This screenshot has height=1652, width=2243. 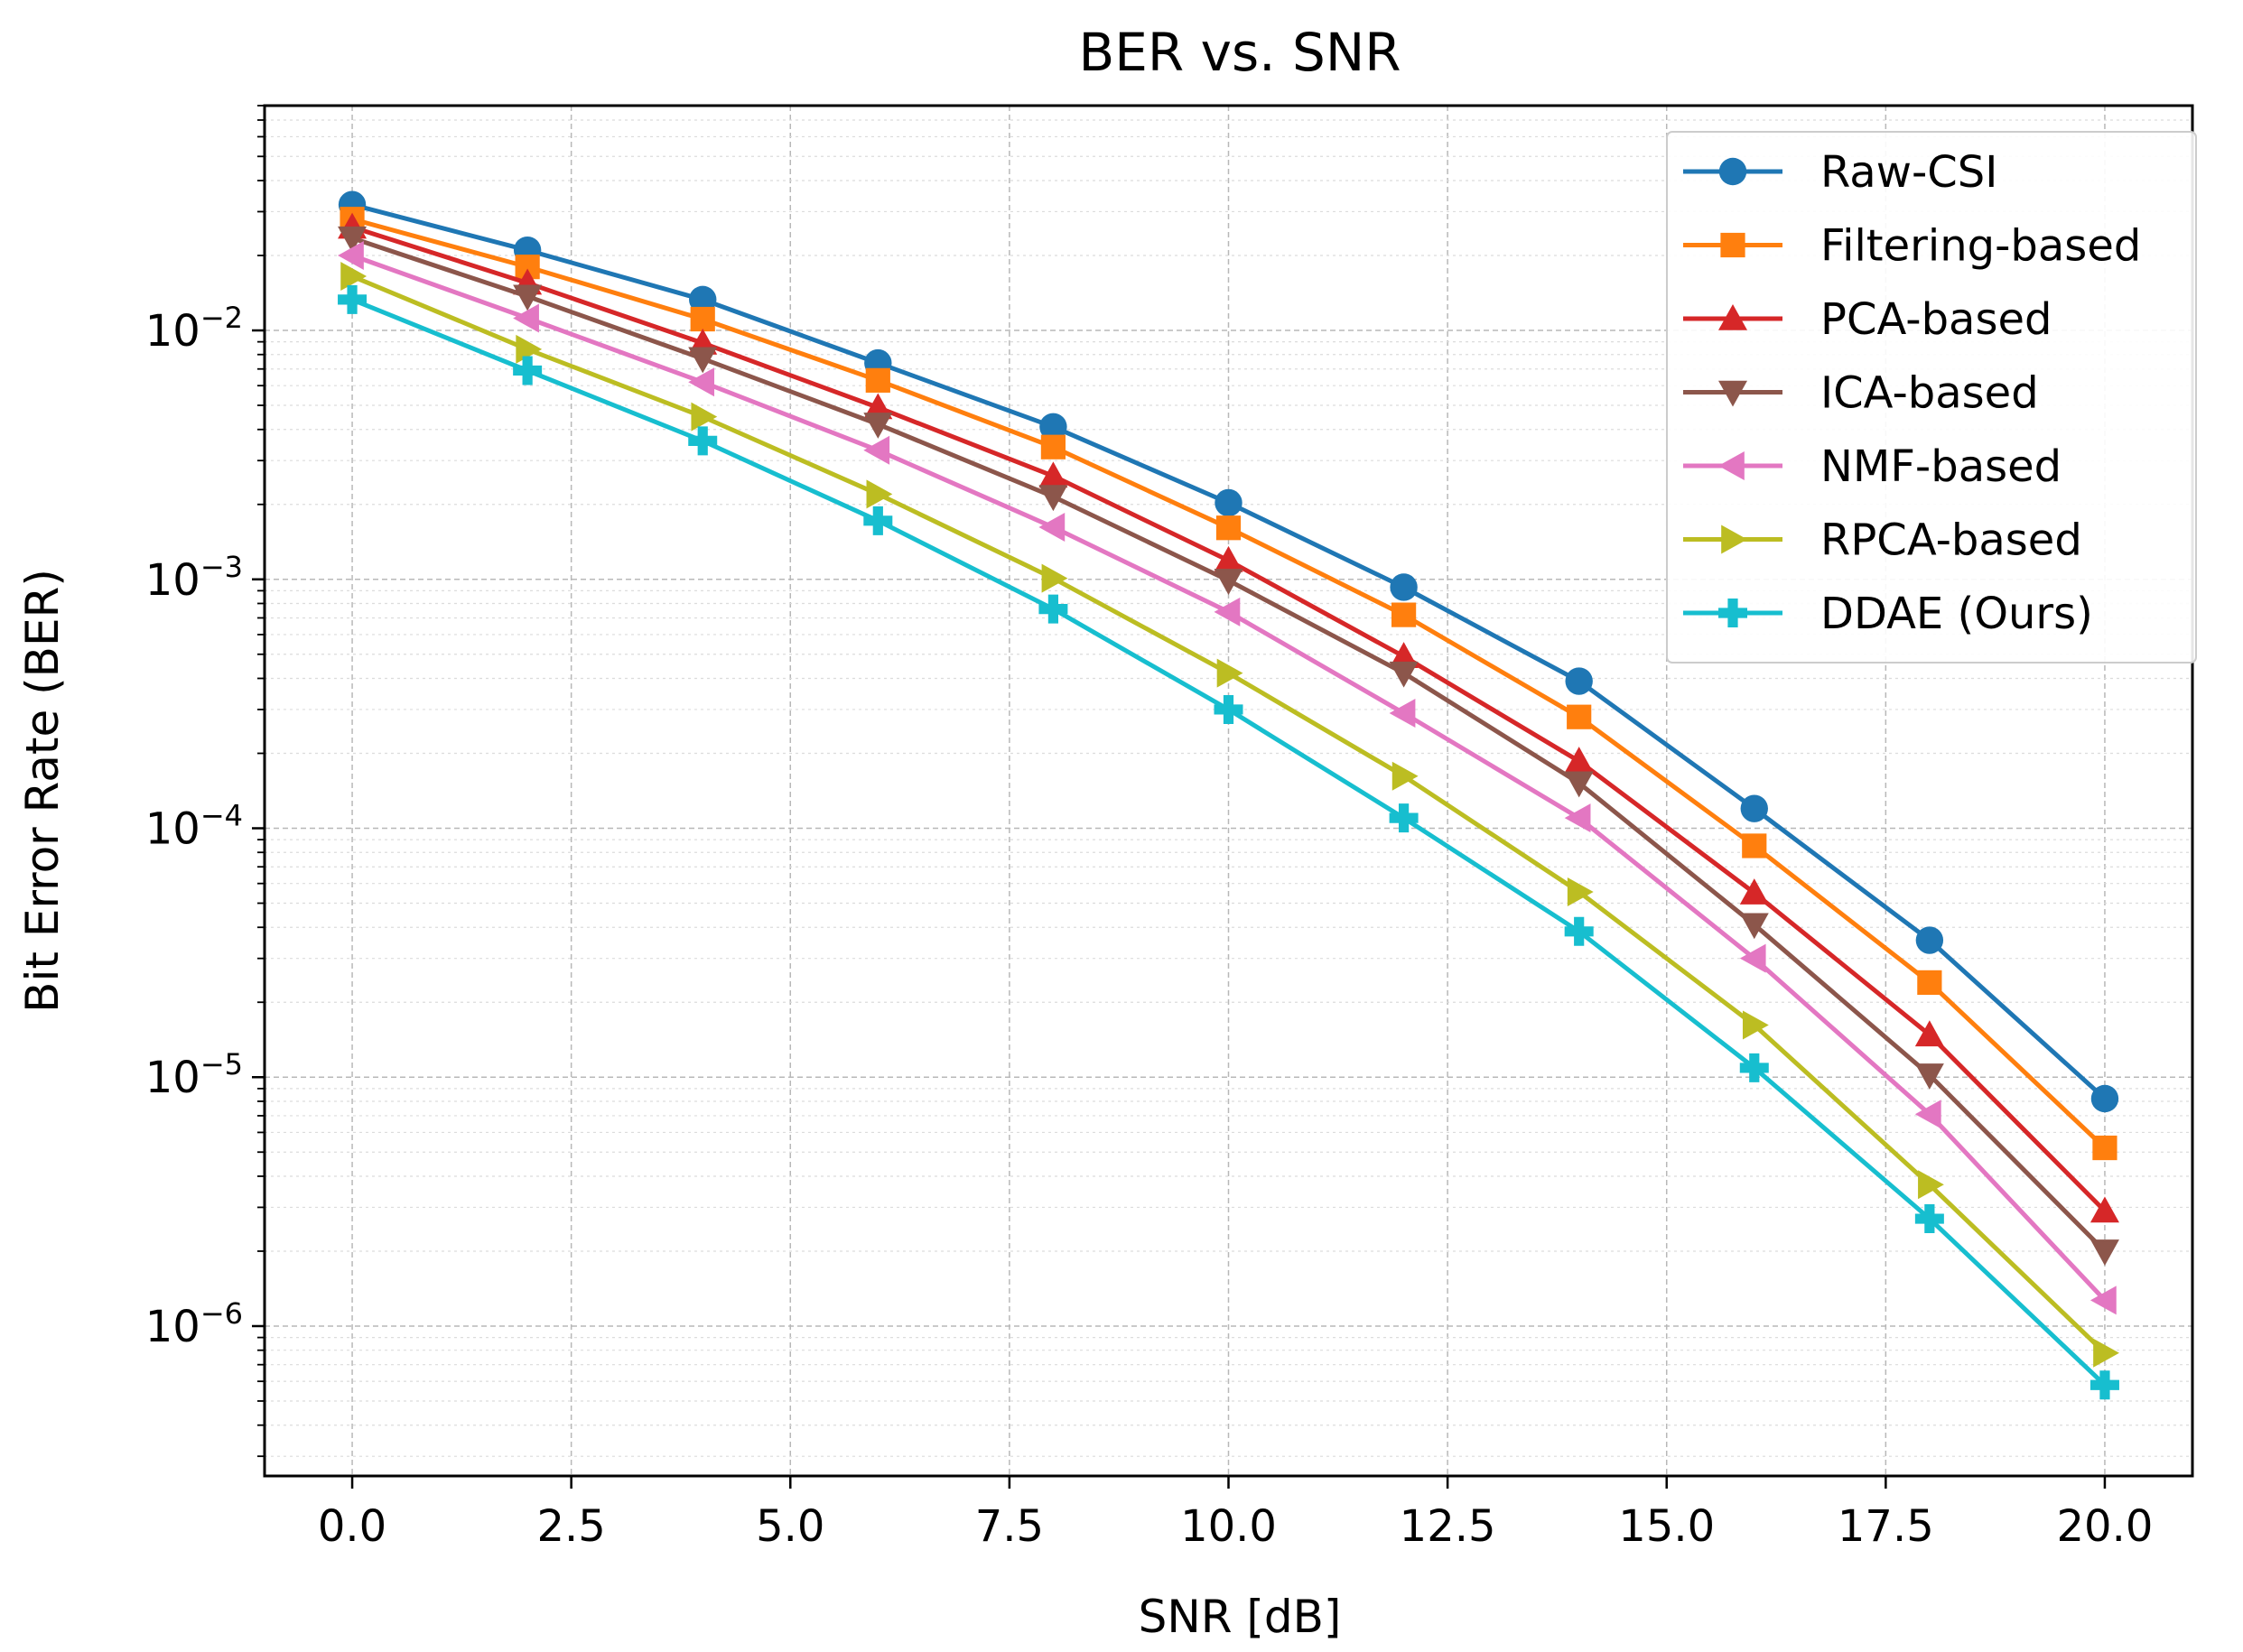 I want to click on x-tick-label: 12.5, so click(x=1448, y=1526).